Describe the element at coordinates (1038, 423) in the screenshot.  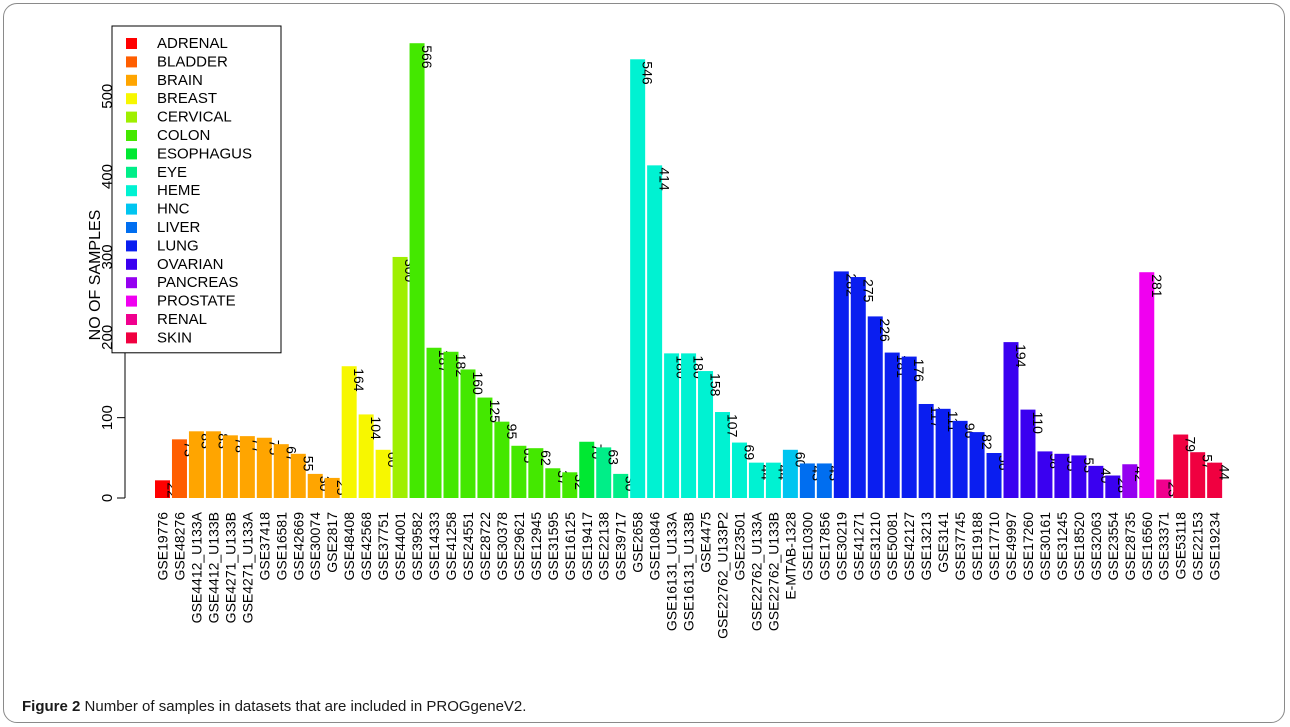
I see `bar-value-label: 110` at that location.